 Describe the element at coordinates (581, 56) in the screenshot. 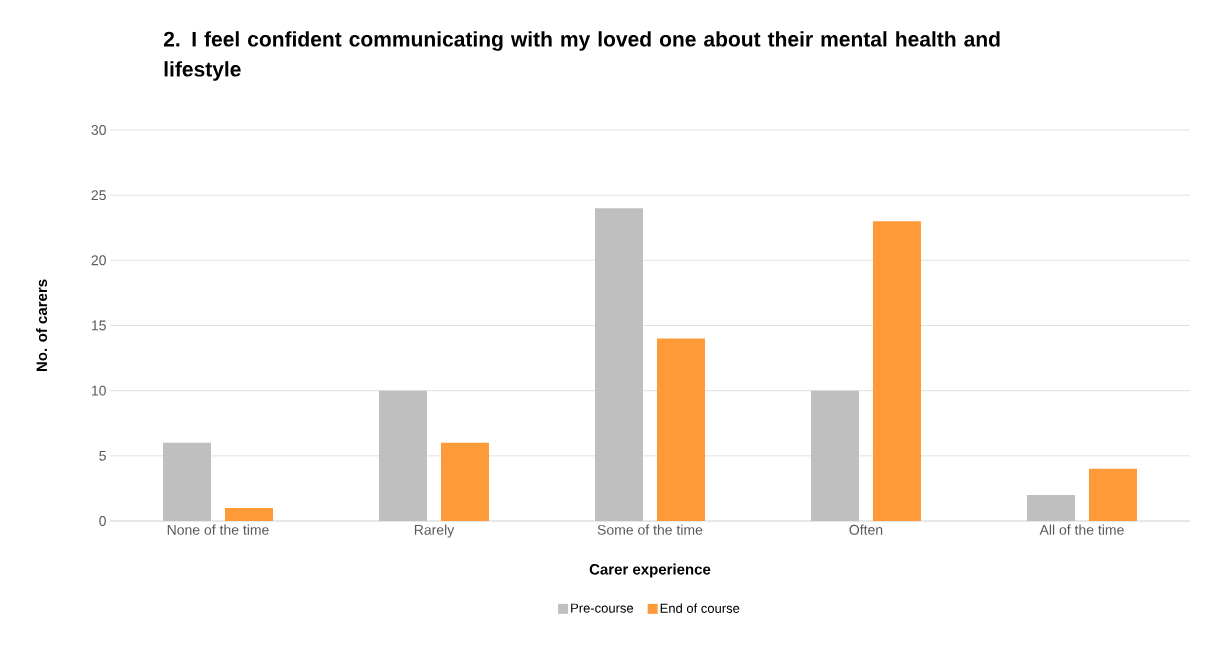

I see `chart-title: 2. I feel confident communicating with my loved one about their mental health and lifestyle` at that location.